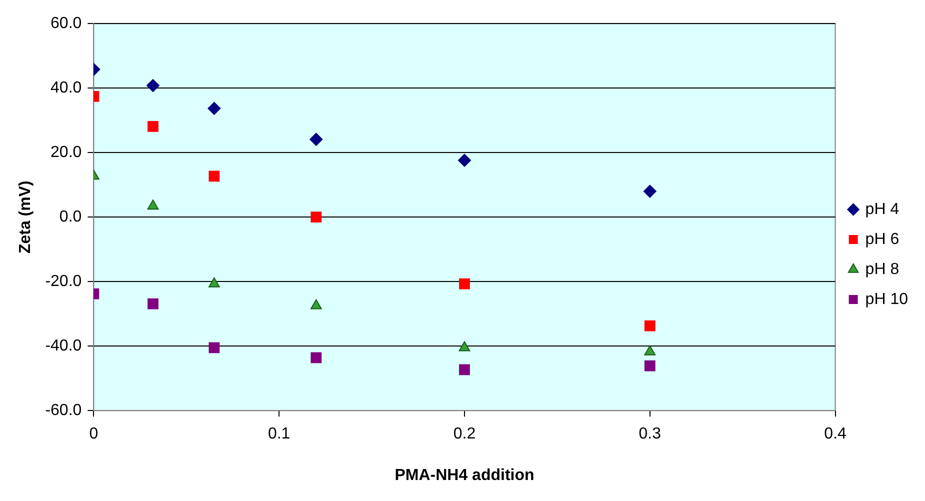 This screenshot has width=925, height=501. Describe the element at coordinates (93, 434) in the screenshot. I see `x-tick-label: 0` at that location.